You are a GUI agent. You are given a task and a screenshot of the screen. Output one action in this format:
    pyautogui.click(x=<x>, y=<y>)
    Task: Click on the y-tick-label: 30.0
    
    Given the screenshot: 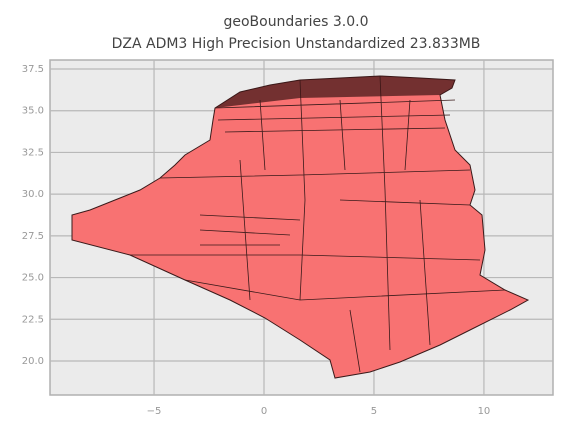 What is the action you would take?
    pyautogui.click(x=33, y=194)
    